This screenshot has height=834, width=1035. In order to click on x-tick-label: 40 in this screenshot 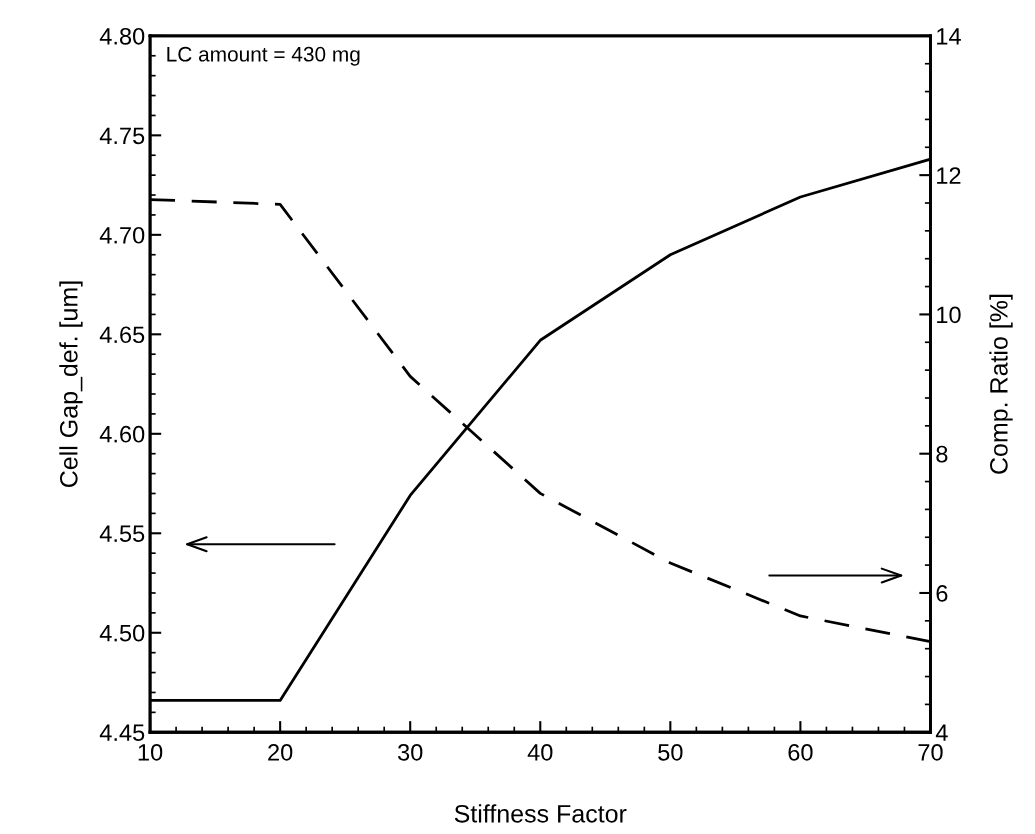, I will do `click(540, 752)`.